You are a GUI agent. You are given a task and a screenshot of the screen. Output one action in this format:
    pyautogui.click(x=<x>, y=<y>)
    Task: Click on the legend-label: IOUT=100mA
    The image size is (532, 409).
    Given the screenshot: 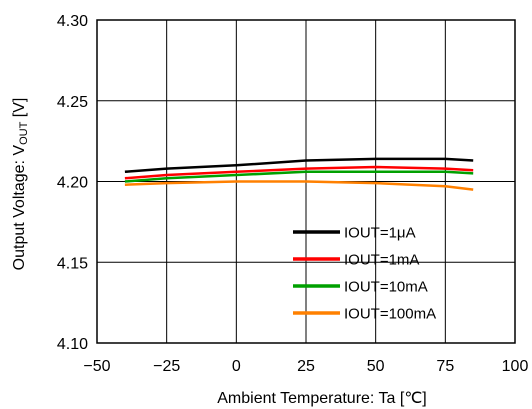 What is the action you would take?
    pyautogui.click(x=390, y=314)
    